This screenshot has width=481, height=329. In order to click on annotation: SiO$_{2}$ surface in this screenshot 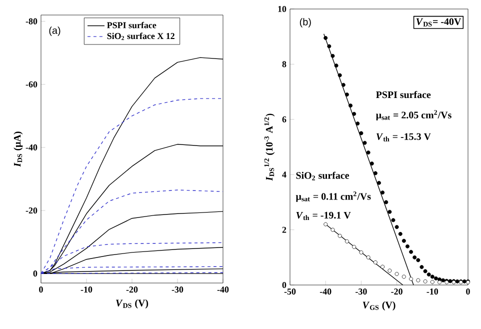, I will do `click(323, 176)`.